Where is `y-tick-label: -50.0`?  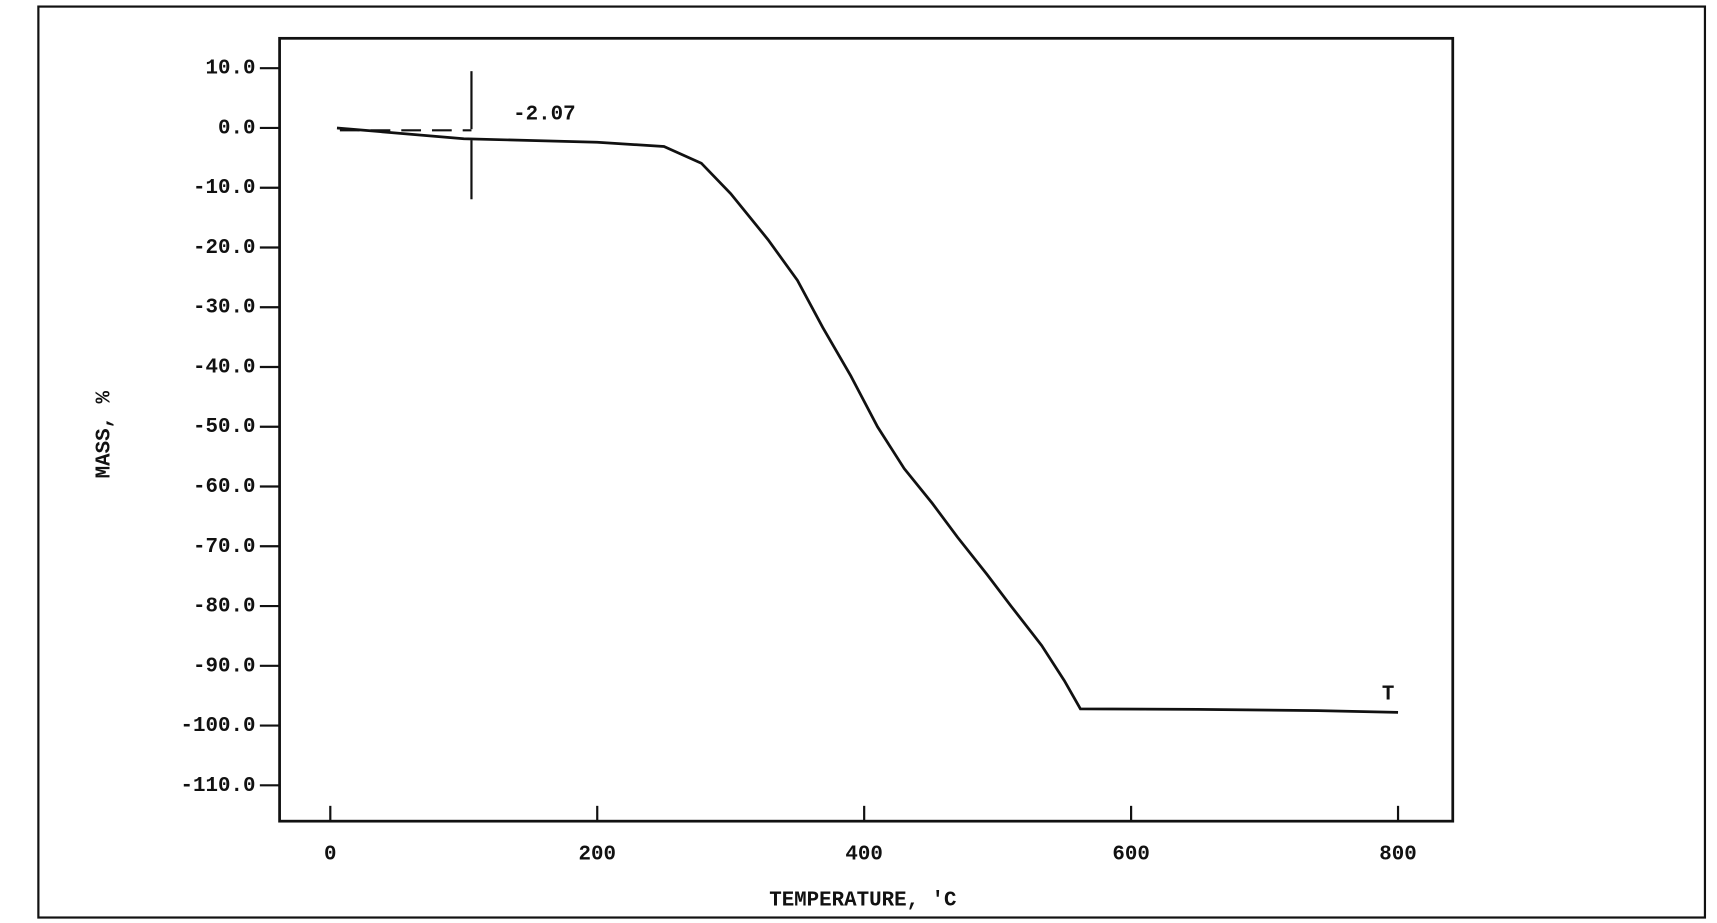
y-tick-label: -50.0 is located at coordinates (224, 427).